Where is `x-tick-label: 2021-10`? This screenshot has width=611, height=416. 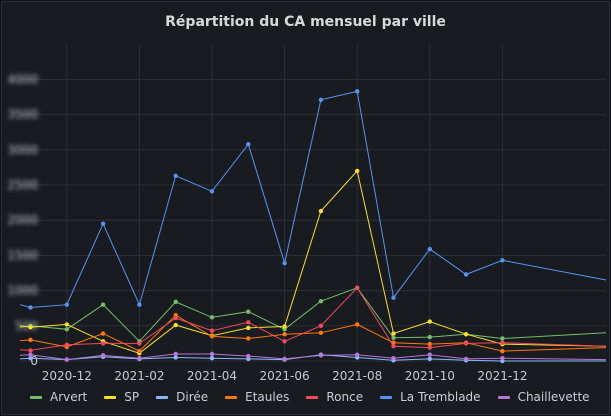 x-tick-label: 2021-10 is located at coordinates (430, 376).